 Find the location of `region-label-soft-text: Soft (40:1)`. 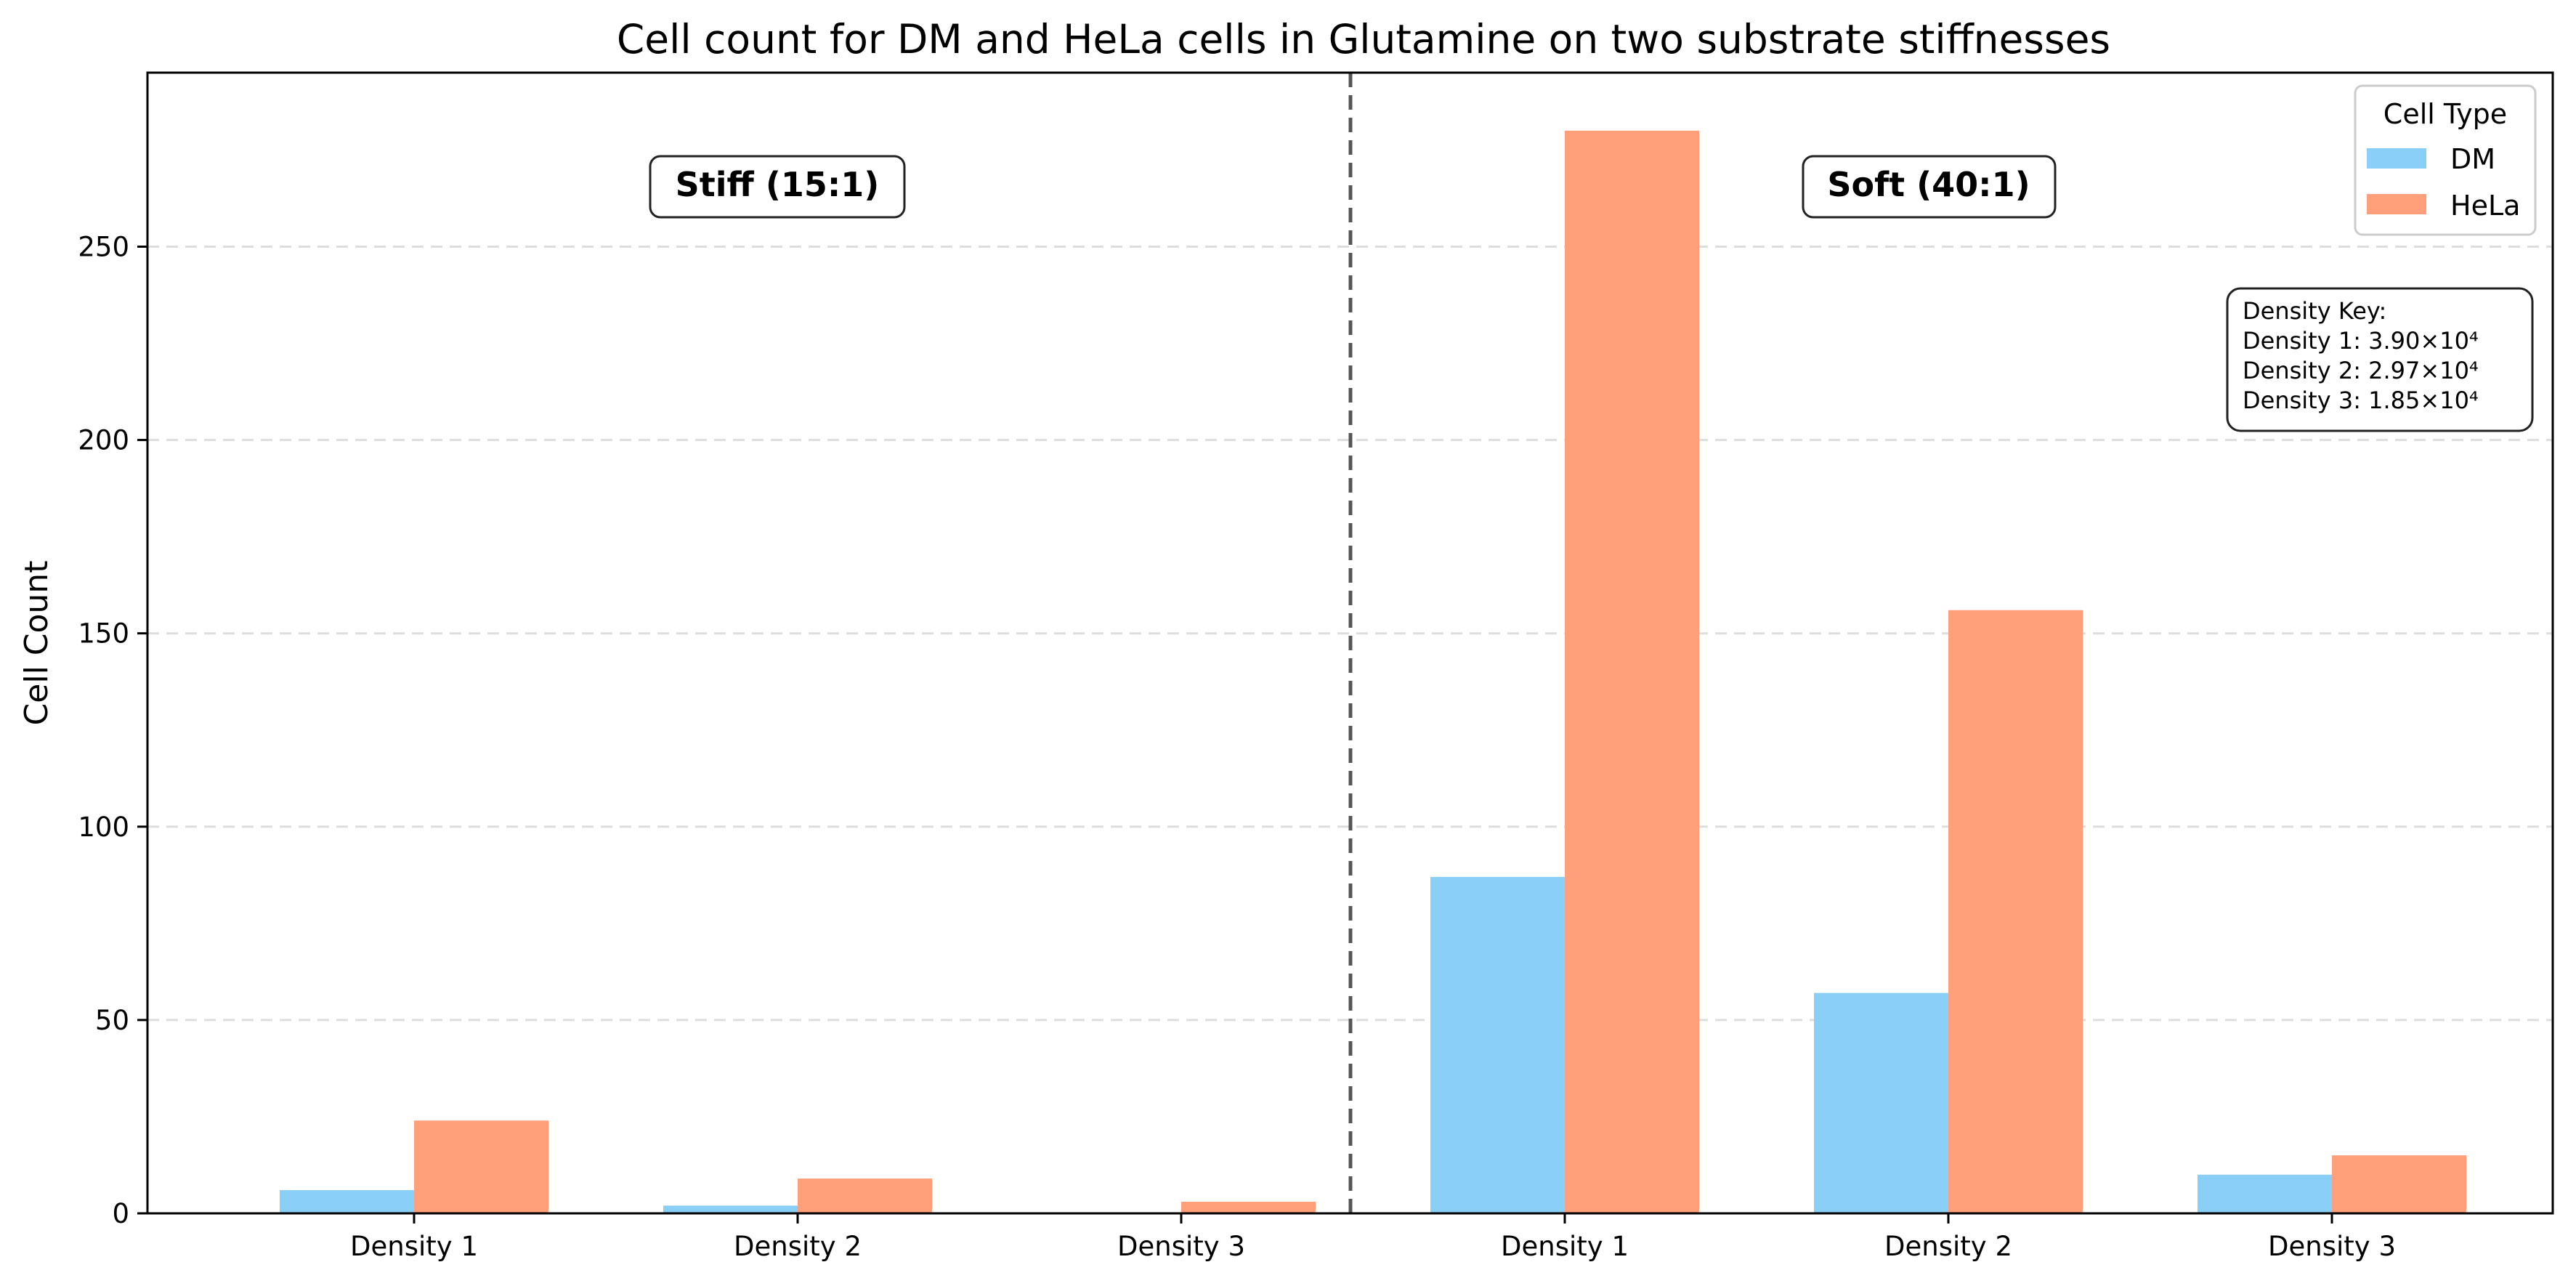

region-label-soft-text: Soft (40:1) is located at coordinates (1929, 184).